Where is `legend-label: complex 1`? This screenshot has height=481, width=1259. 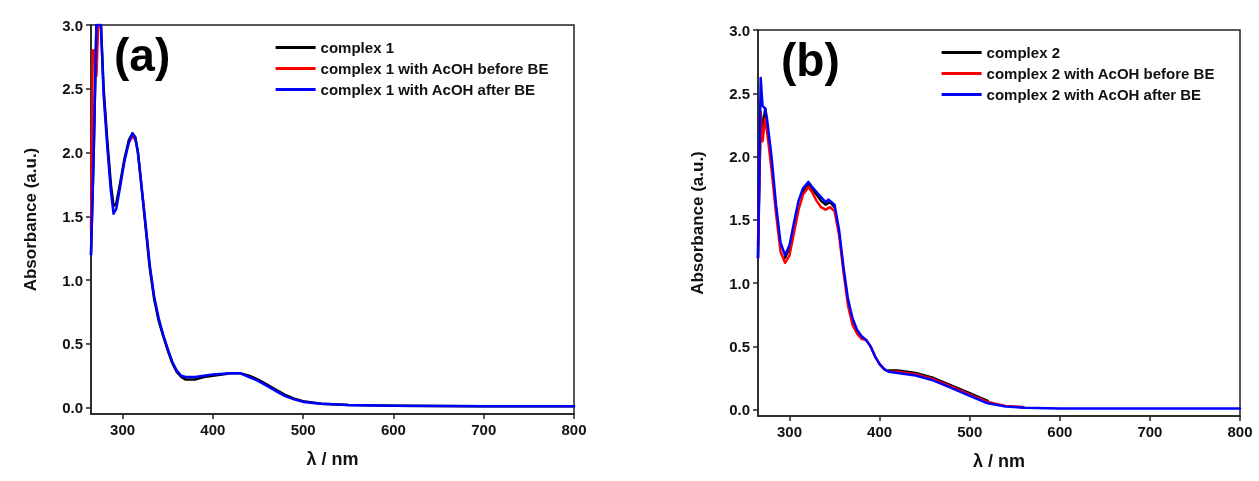 legend-label: complex 1 is located at coordinates (357, 47).